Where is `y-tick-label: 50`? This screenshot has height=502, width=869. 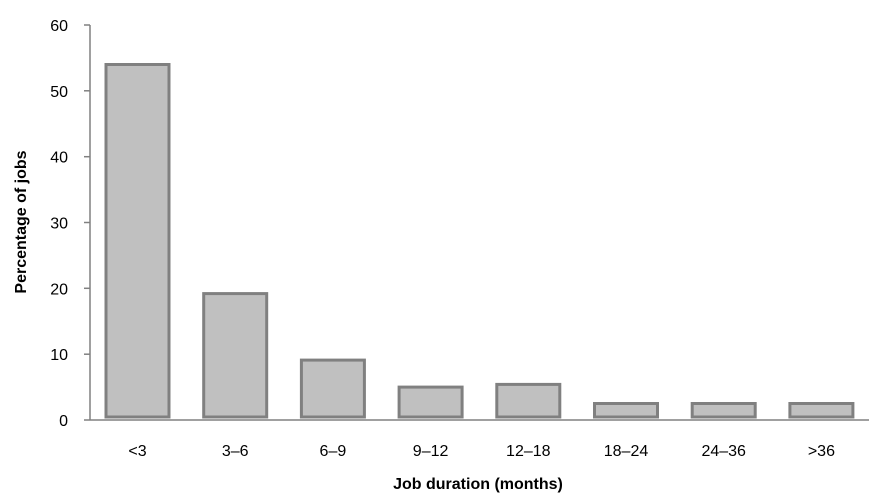 y-tick-label: 50 is located at coordinates (59, 92).